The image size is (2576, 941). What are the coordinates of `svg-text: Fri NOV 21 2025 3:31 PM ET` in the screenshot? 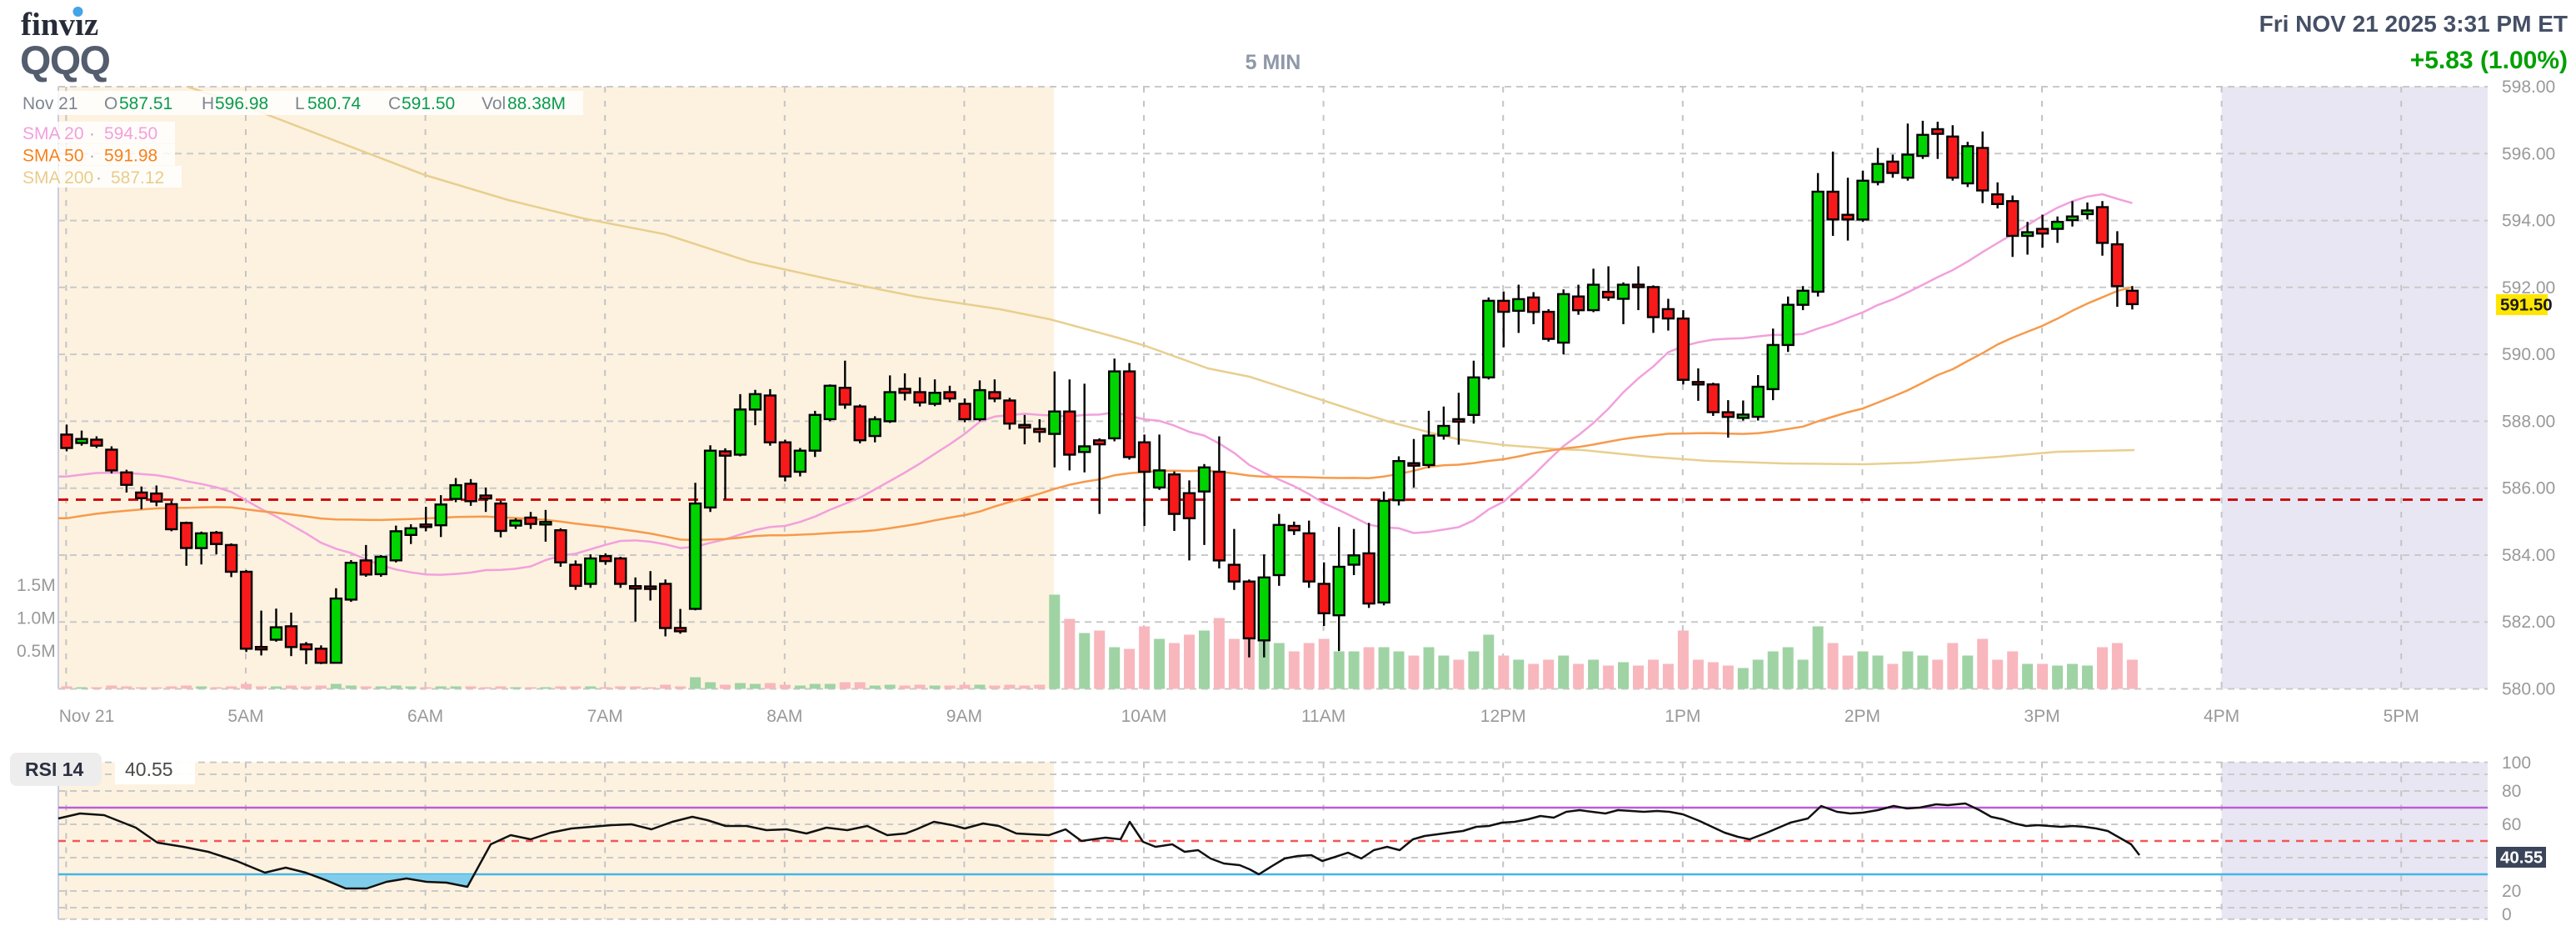 It's located at (2413, 24).